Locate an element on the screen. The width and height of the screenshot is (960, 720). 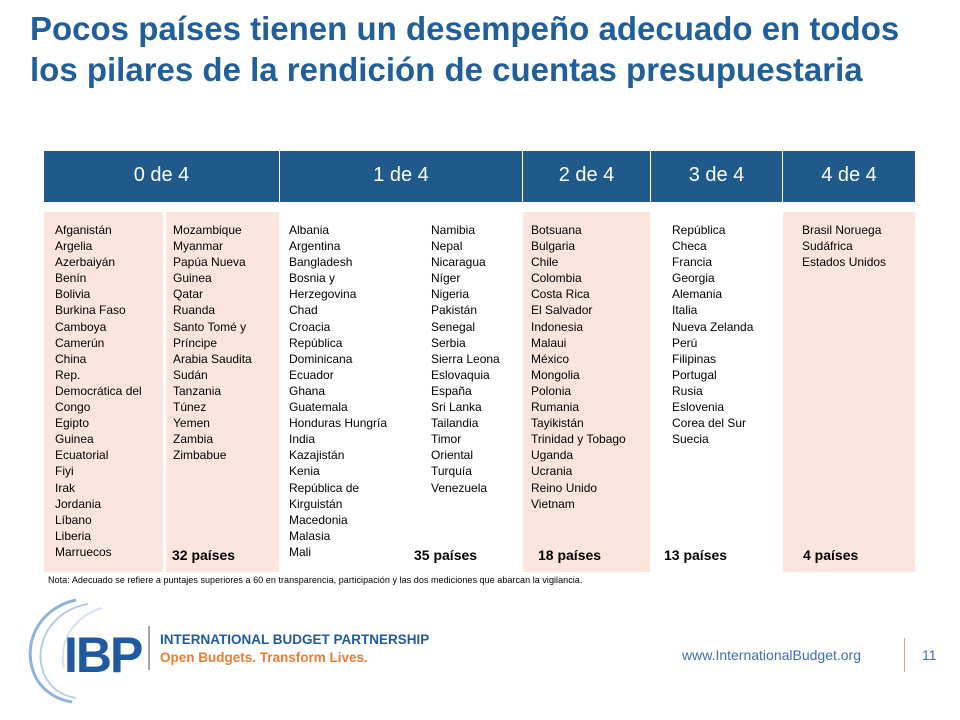
country-item: Burkina Faso is located at coordinates (90, 310).